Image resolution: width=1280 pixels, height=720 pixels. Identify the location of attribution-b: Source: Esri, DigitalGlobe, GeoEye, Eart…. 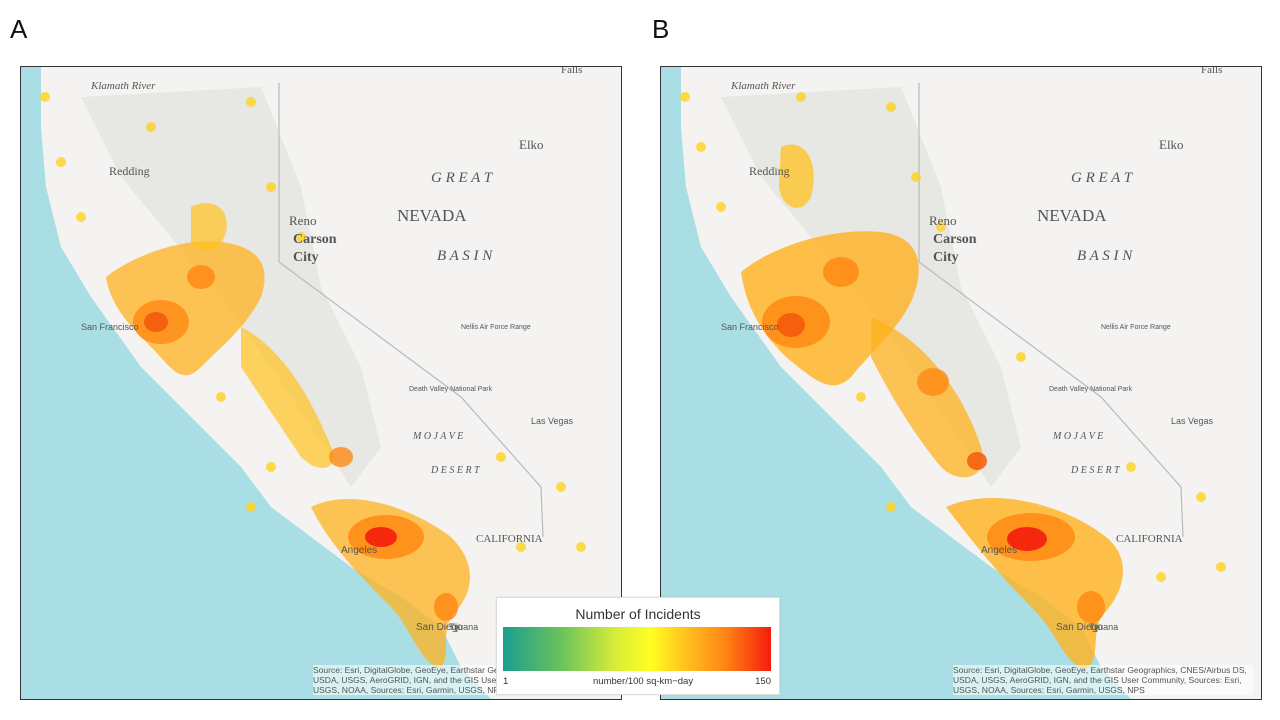
(1103, 680).